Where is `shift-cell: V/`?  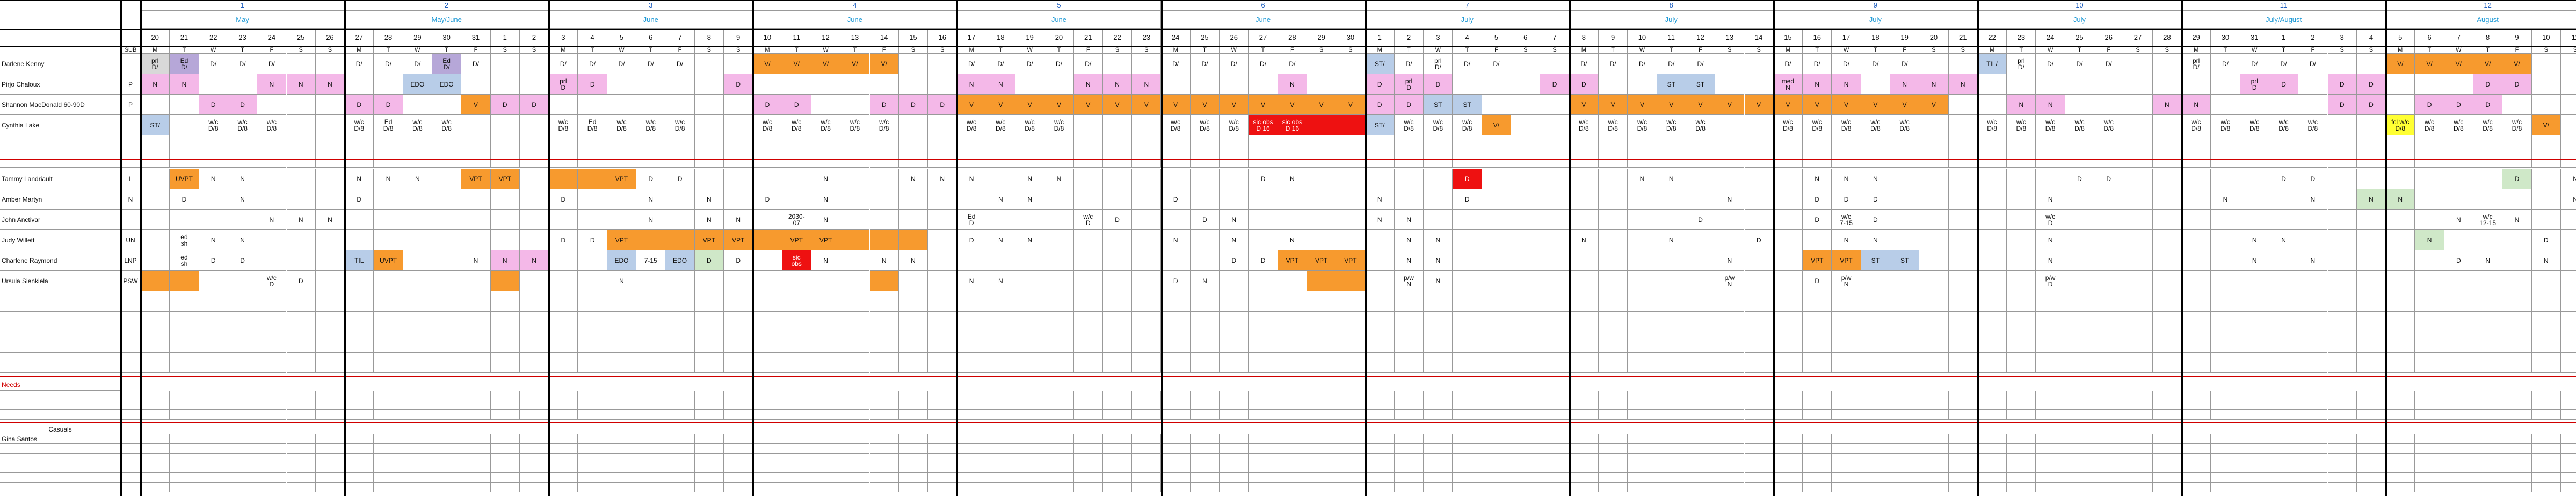 shift-cell: V/ is located at coordinates (2546, 125).